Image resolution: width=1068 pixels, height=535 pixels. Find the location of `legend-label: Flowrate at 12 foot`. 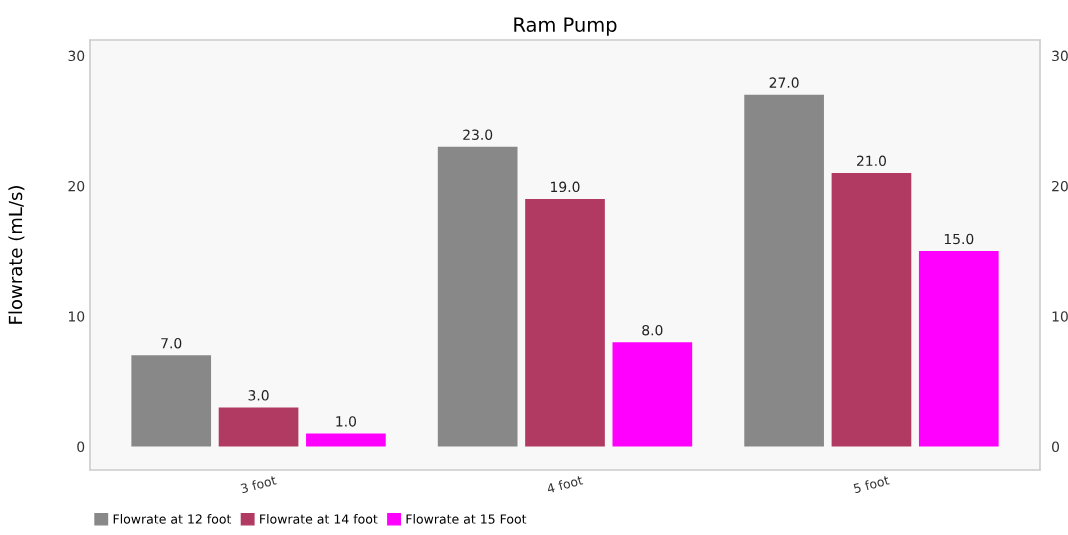

legend-label: Flowrate at 12 foot is located at coordinates (172, 519).